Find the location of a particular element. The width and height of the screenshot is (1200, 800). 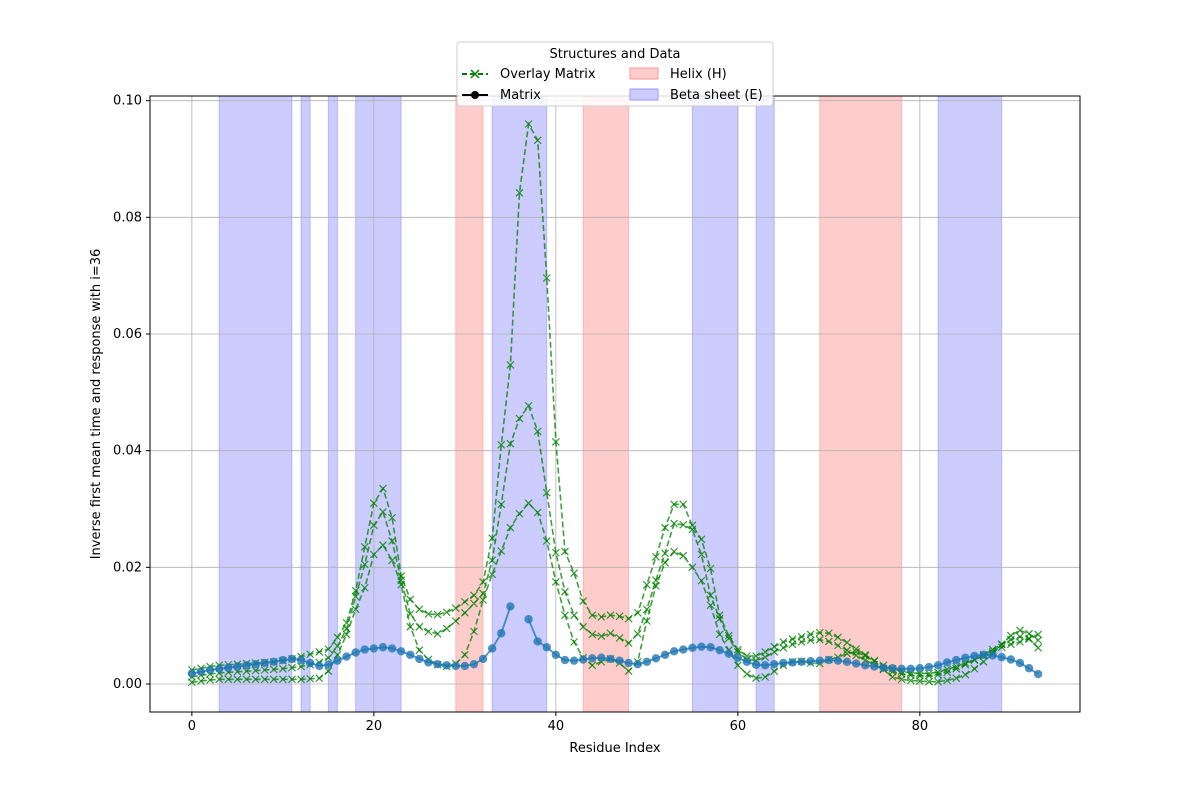

legend-entry-matrix: Matrix is located at coordinates (501, 95).